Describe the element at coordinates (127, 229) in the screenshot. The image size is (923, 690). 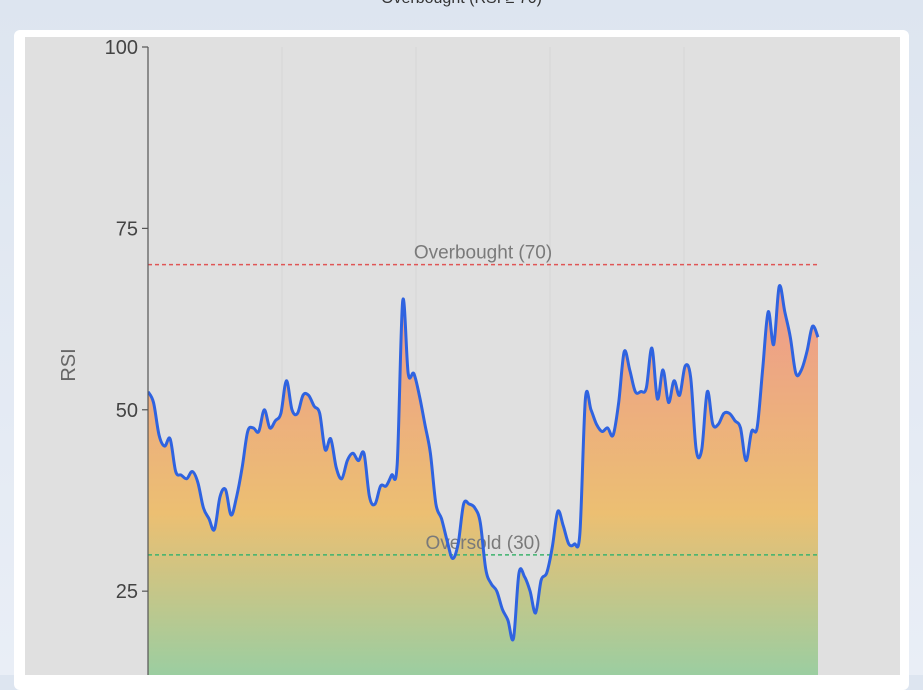
I see `y-tick-label: 75` at that location.